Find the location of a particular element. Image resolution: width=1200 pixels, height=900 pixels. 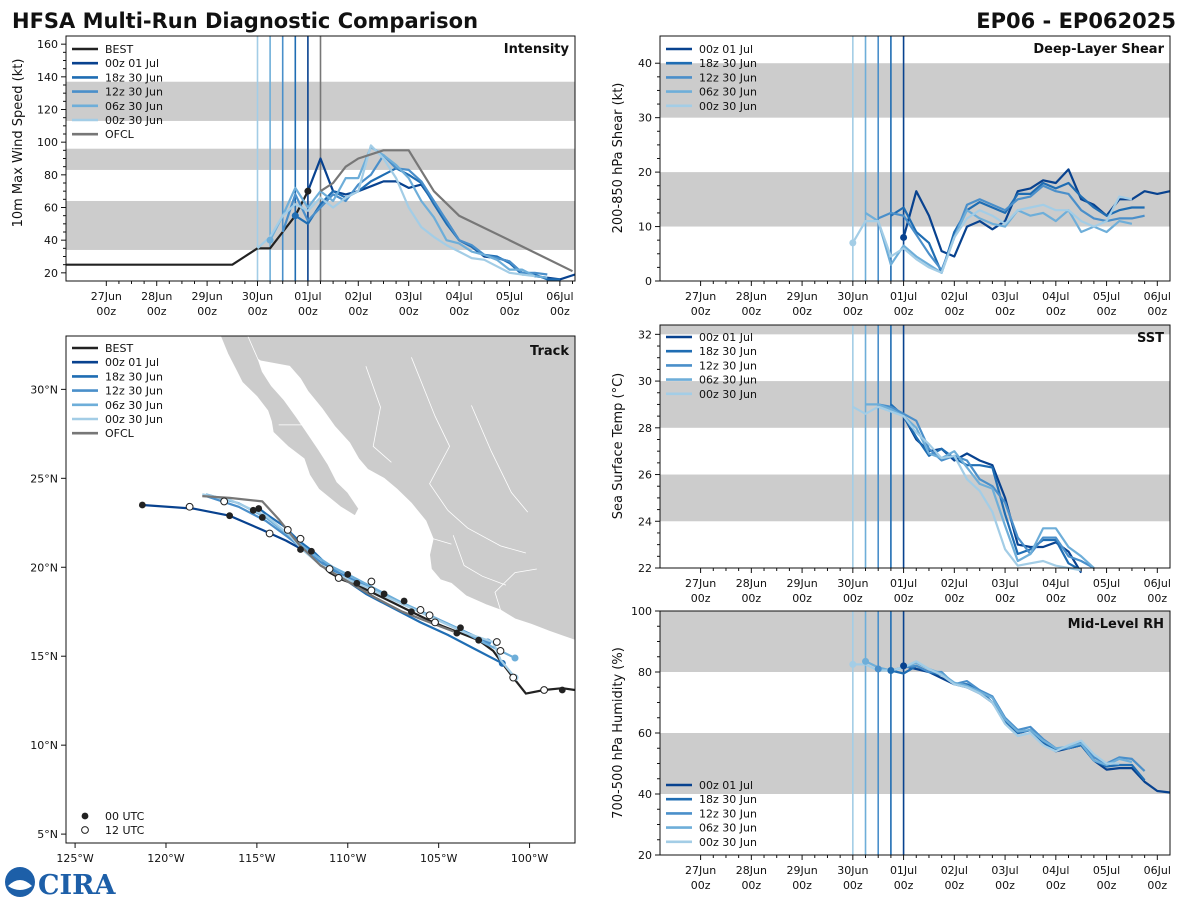

shear-xtick-date: 05Jul is located at coordinates (1106, 296).